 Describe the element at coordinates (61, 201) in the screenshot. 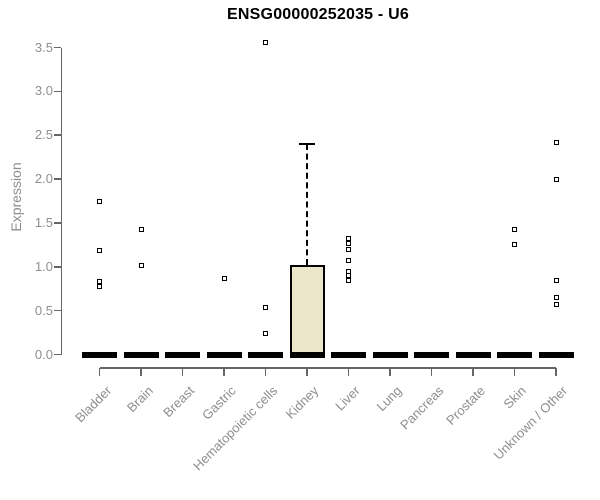

I see `y-axis-line` at that location.